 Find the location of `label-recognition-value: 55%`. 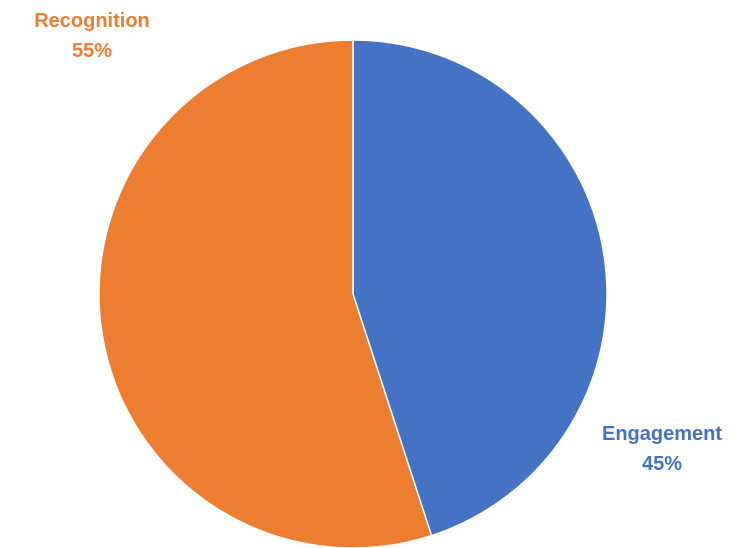

label-recognition-value: 55% is located at coordinates (92, 51).